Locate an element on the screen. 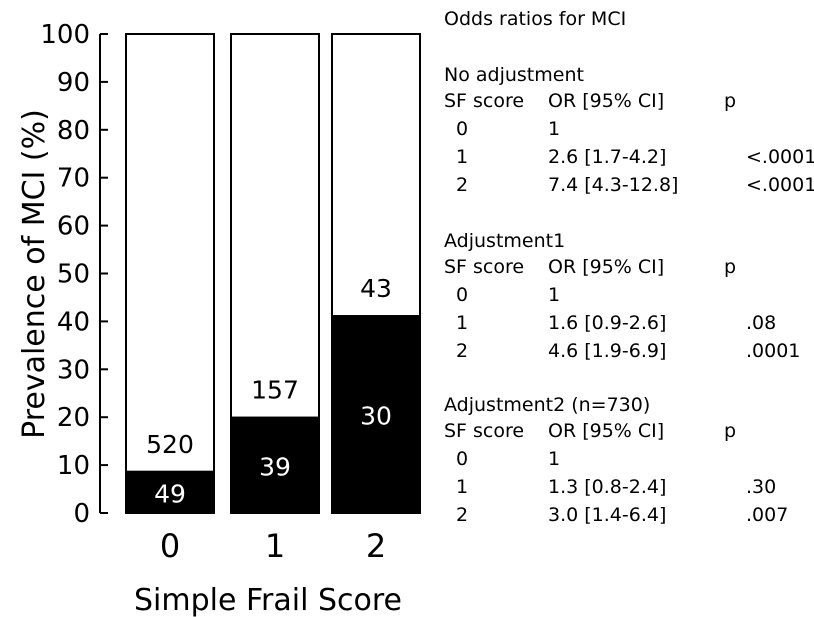 The width and height of the screenshot is (814, 617). p-value-cell: .0001 is located at coordinates (773, 351).